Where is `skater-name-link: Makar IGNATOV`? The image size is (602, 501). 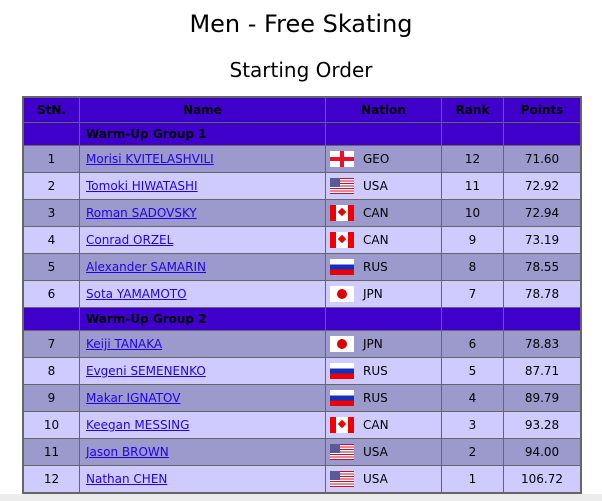 skater-name-link: Makar IGNATOV is located at coordinates (133, 398).